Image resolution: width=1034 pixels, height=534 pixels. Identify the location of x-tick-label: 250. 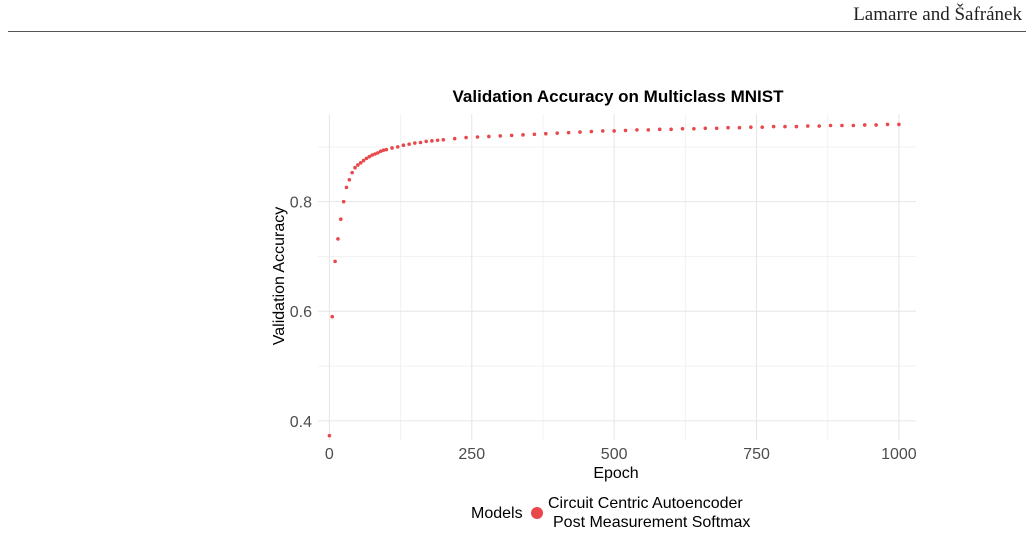
(471, 454).